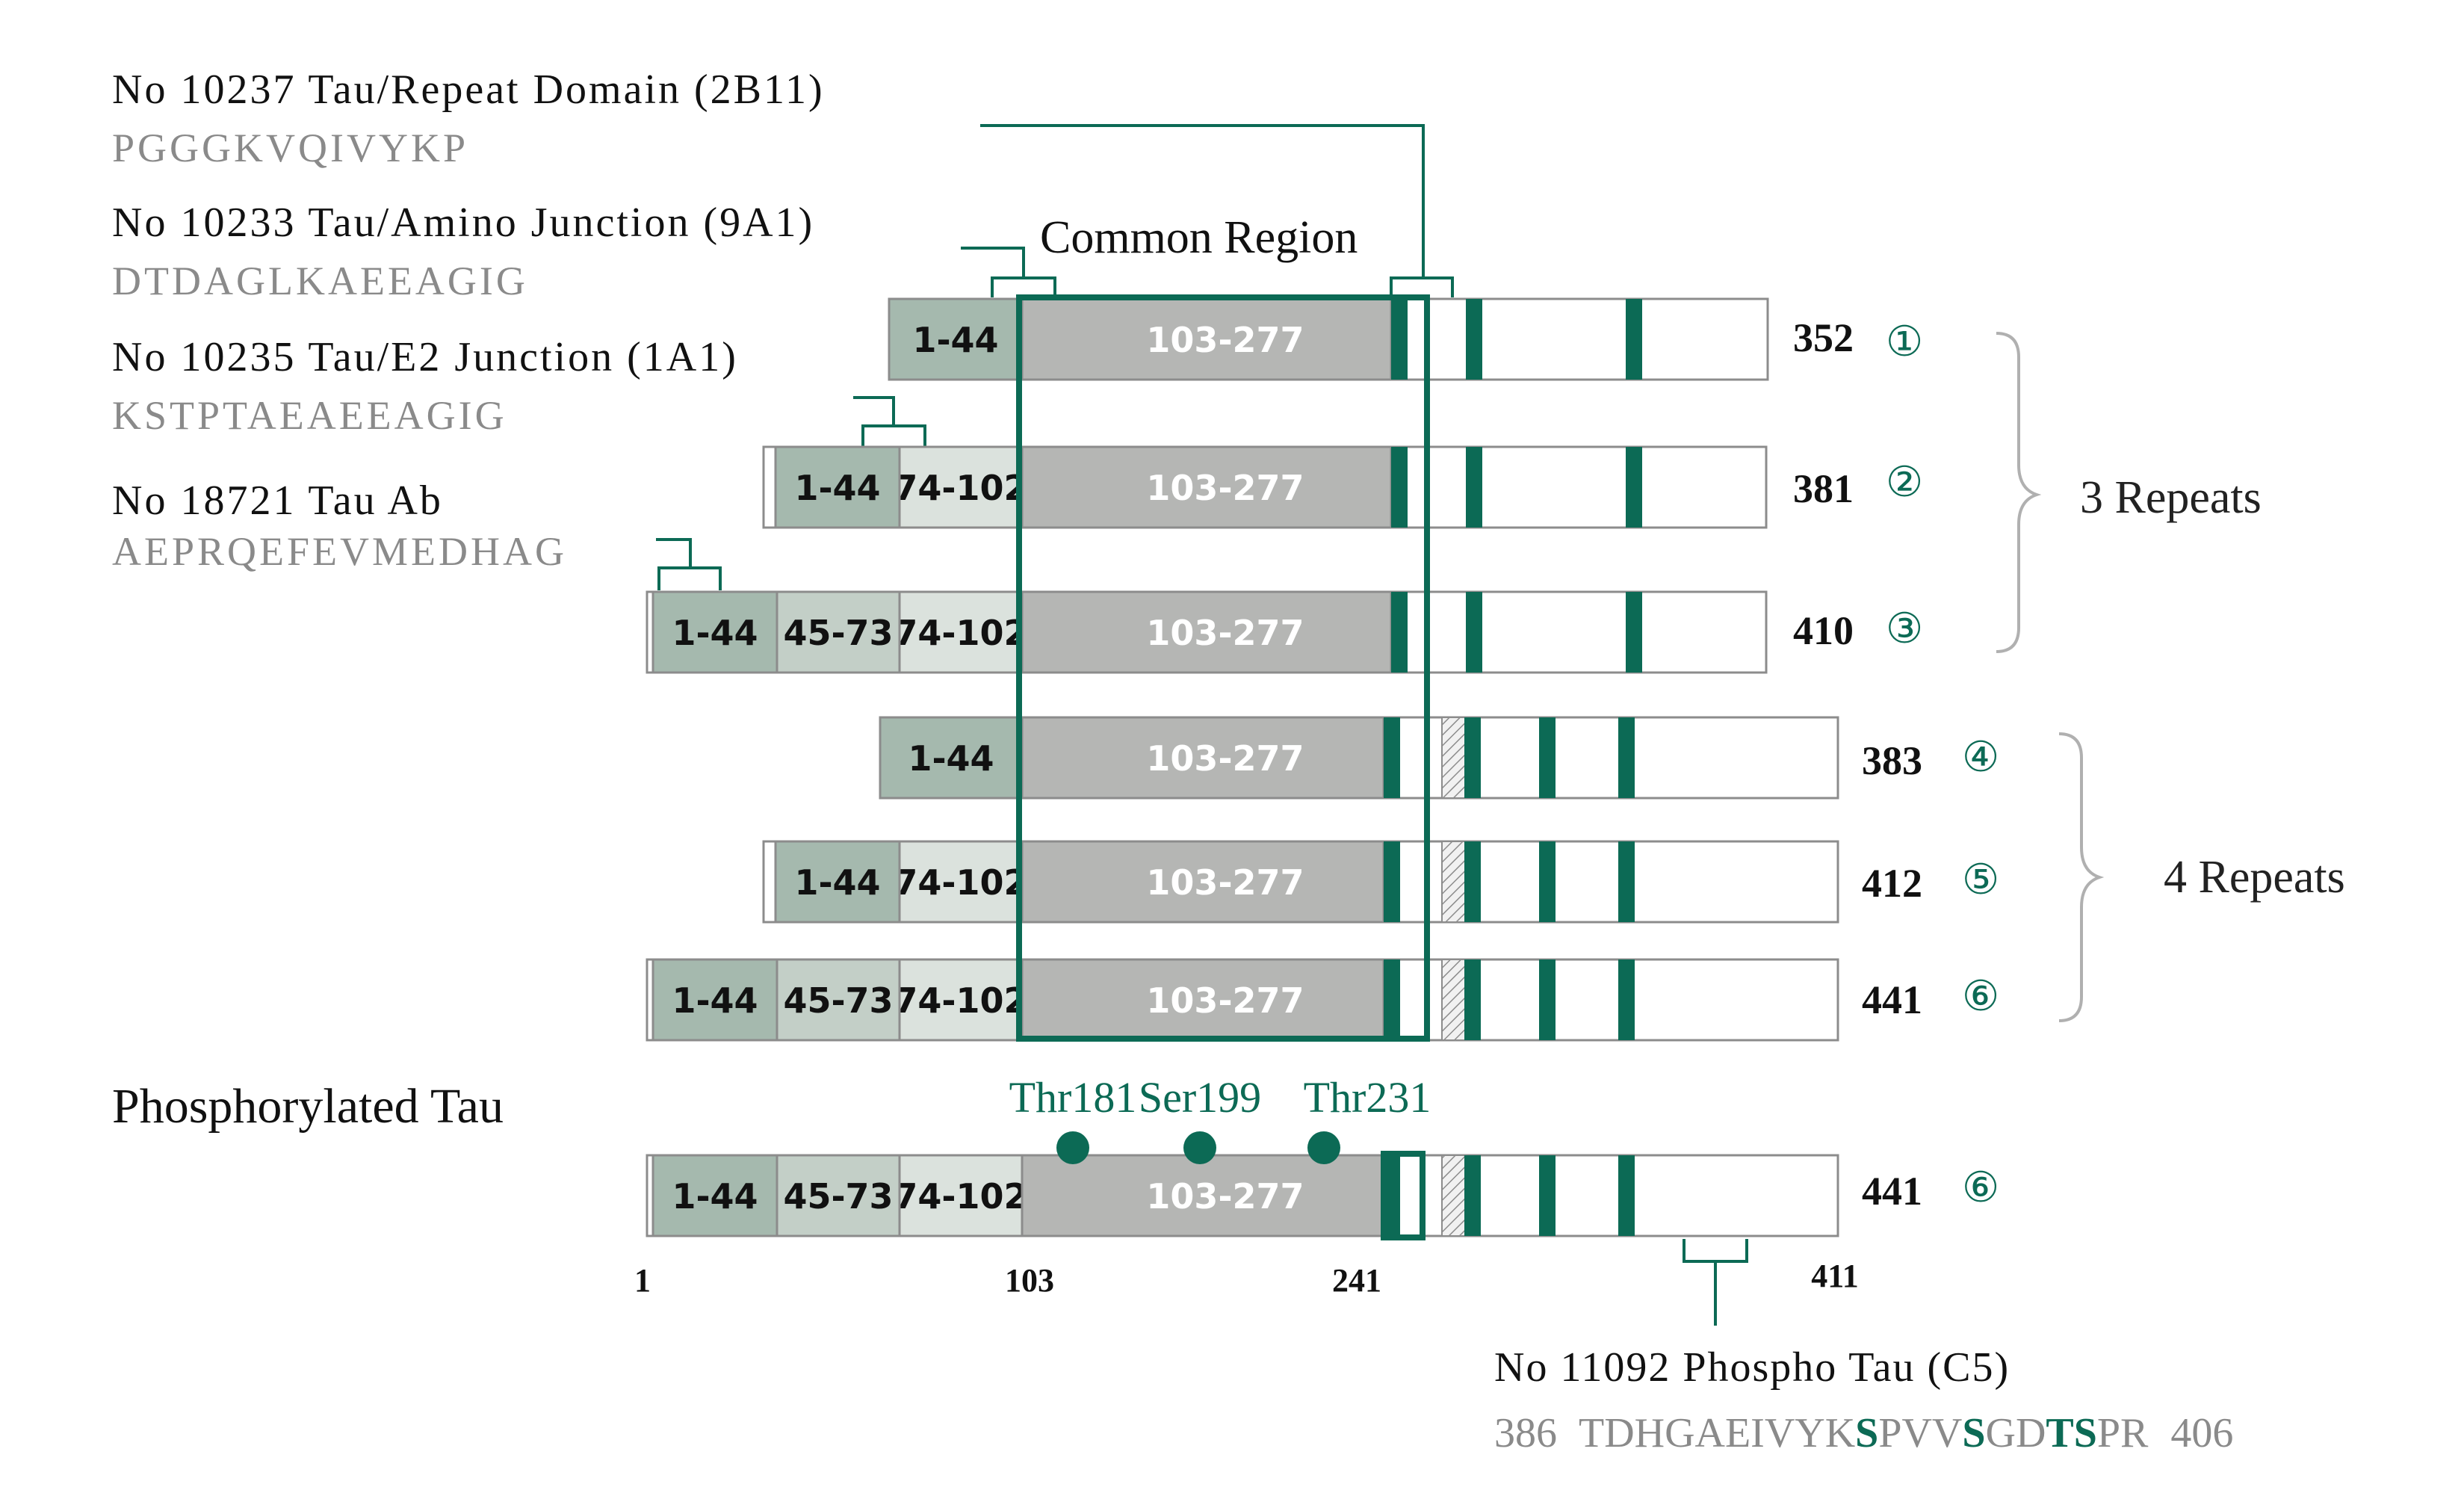  What do you see at coordinates (2050, 677) in the screenshot?
I see `group-braces` at bounding box center [2050, 677].